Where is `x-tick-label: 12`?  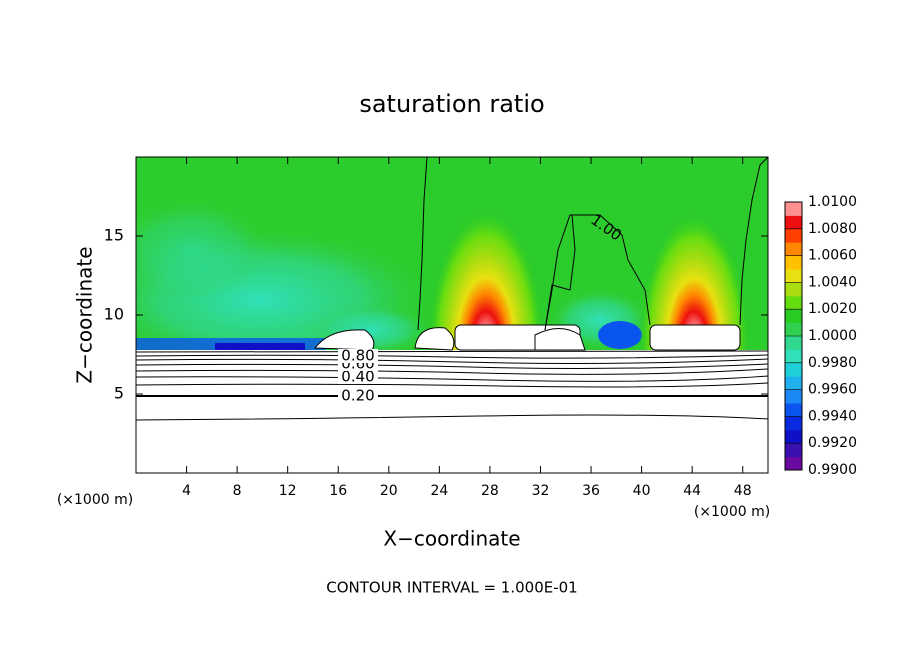 x-tick-label: 12 is located at coordinates (288, 491).